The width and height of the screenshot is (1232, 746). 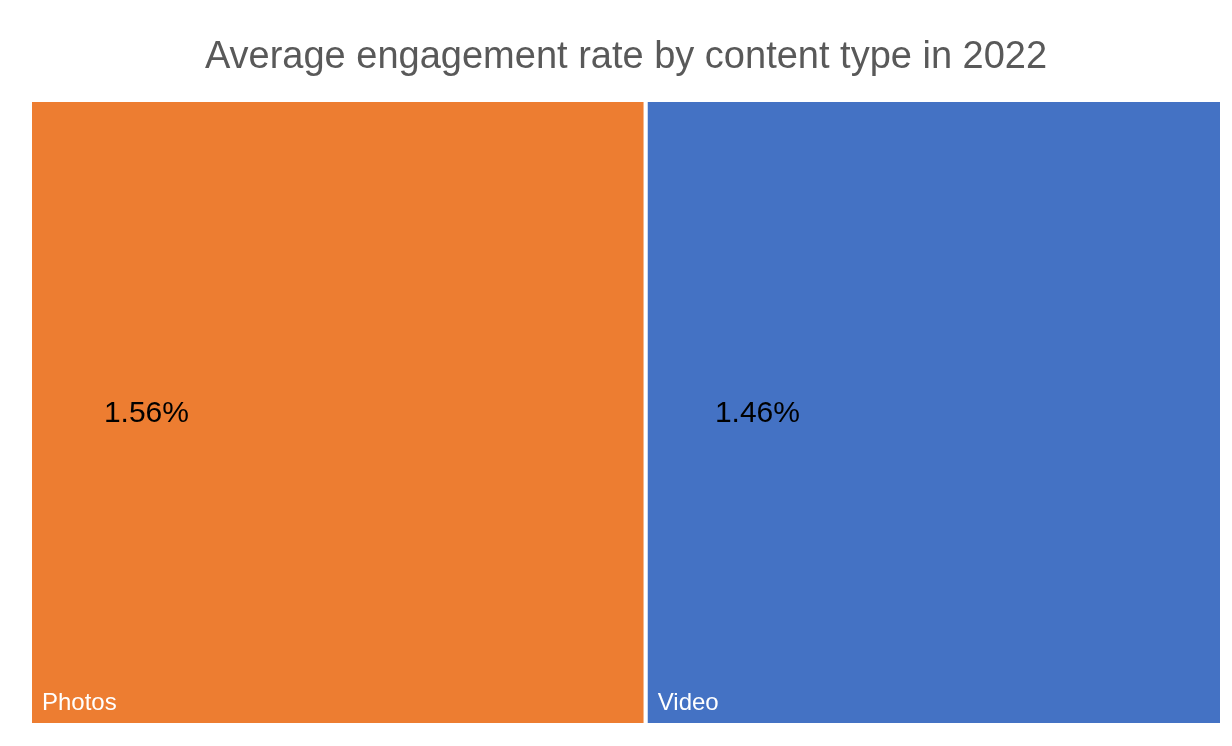 I want to click on data-label: 1.46%, so click(x=757, y=411).